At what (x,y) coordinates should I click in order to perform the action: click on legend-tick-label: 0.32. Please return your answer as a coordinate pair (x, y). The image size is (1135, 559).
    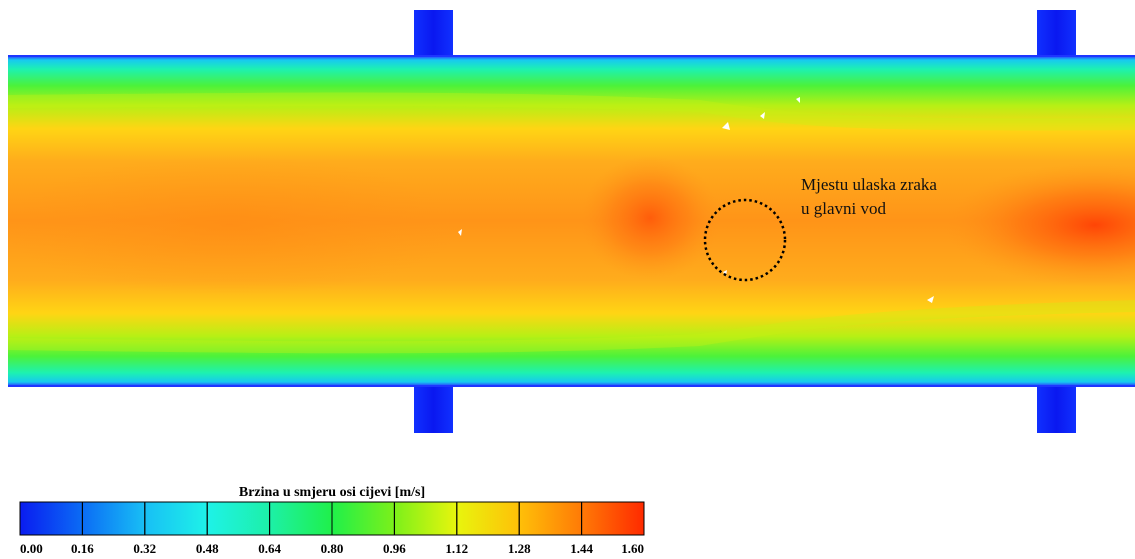
    Looking at the image, I should click on (144, 548).